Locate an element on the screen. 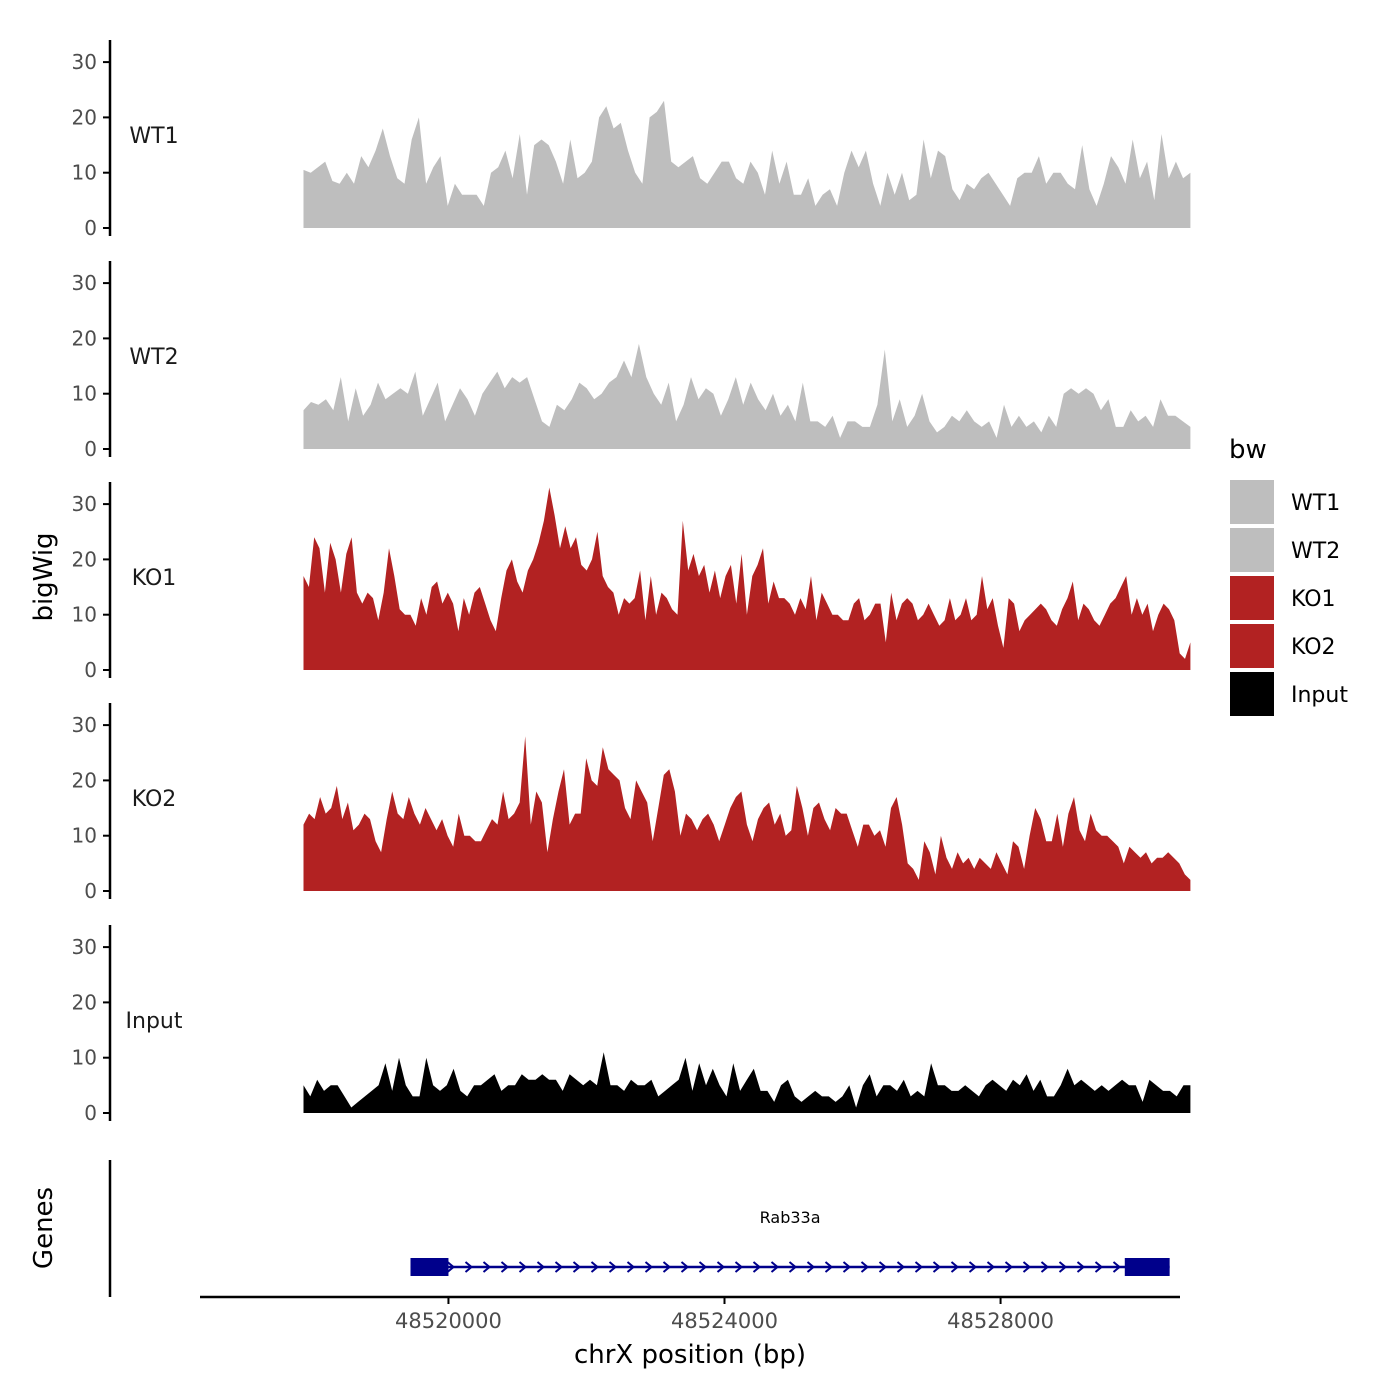  y-axis-title: bigWig is located at coordinates (44, 576).